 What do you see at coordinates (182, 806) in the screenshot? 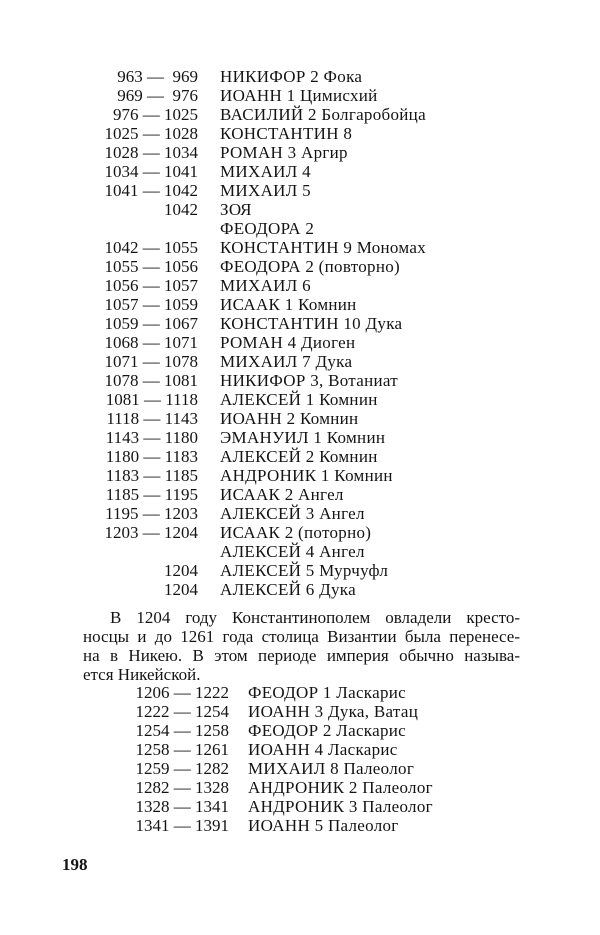
I see `reign-dates: 1328 — 1341` at bounding box center [182, 806].